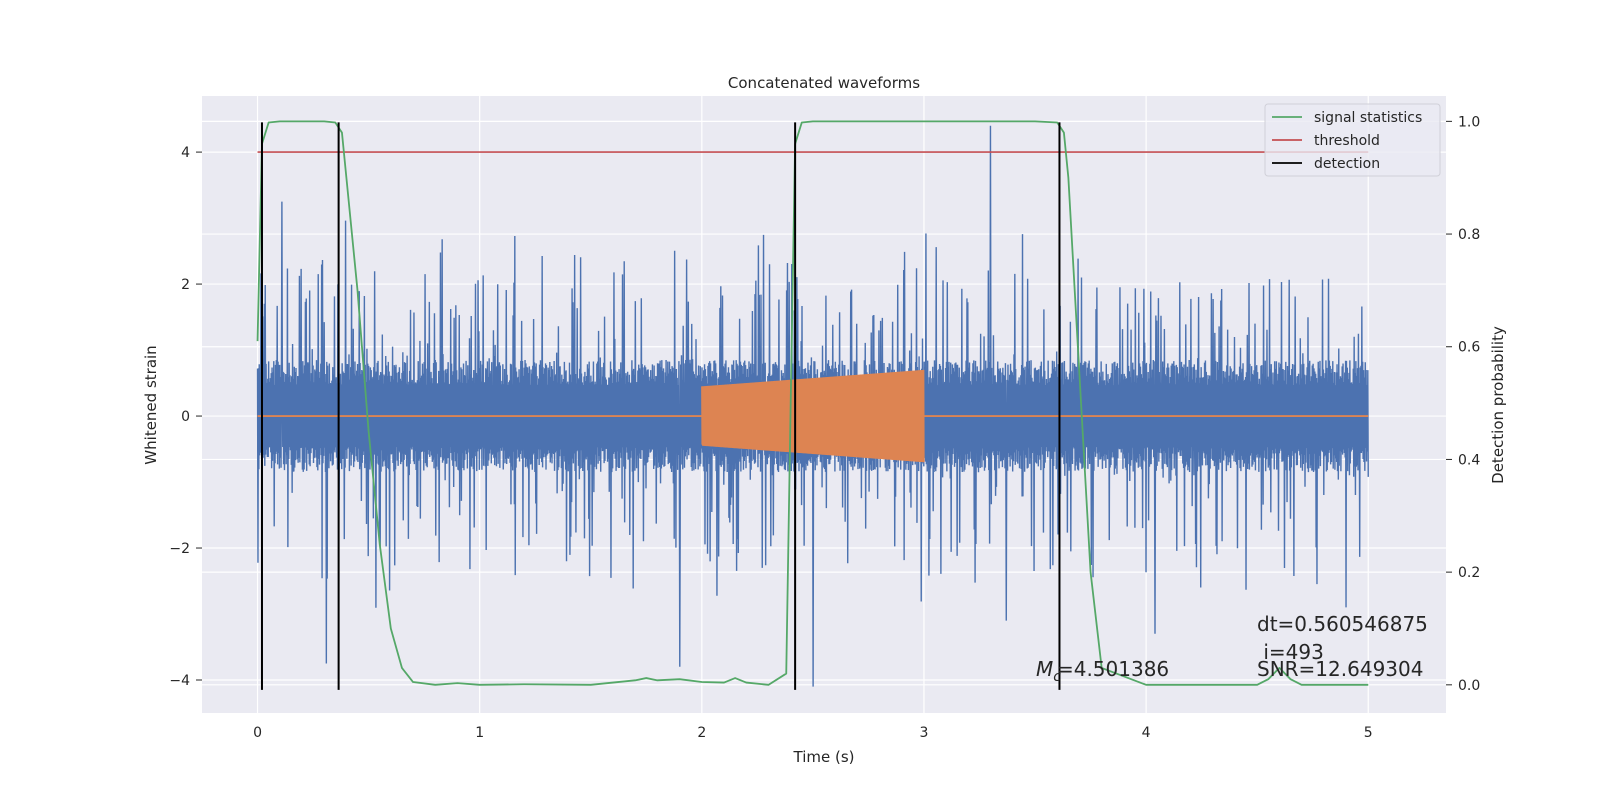  I want to click on annotation-mc-symbol: M, so click(1044, 669).